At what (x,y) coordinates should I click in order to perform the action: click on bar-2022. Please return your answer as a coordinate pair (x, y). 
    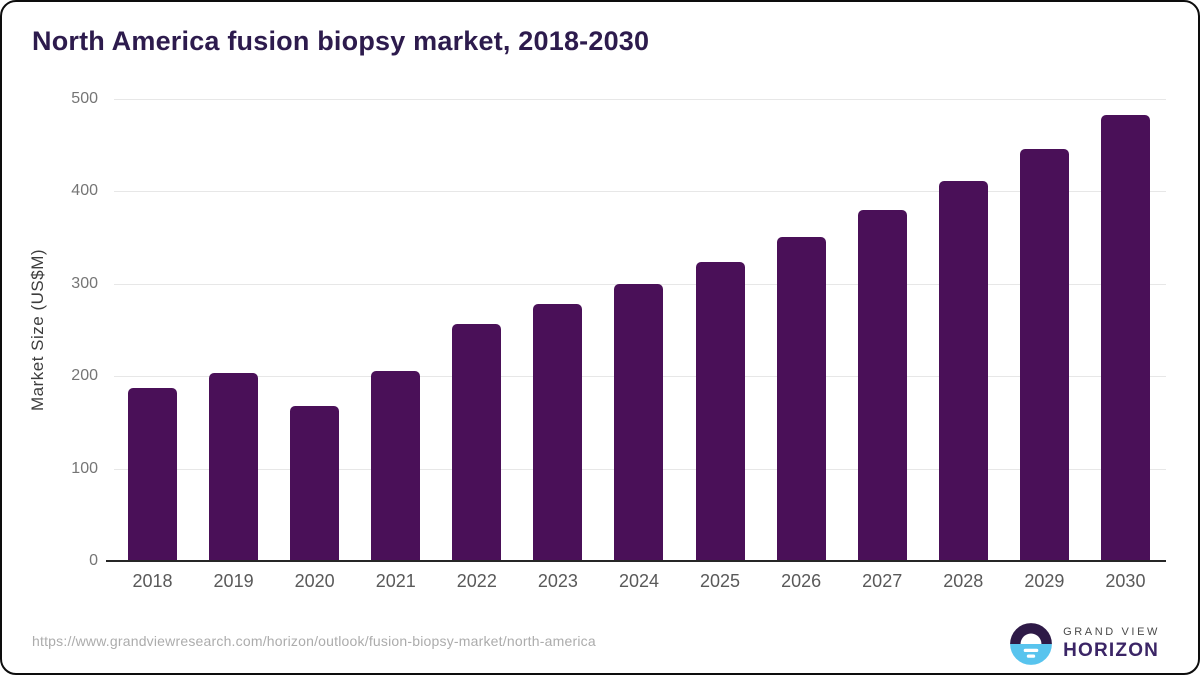
    Looking at the image, I should click on (477, 442).